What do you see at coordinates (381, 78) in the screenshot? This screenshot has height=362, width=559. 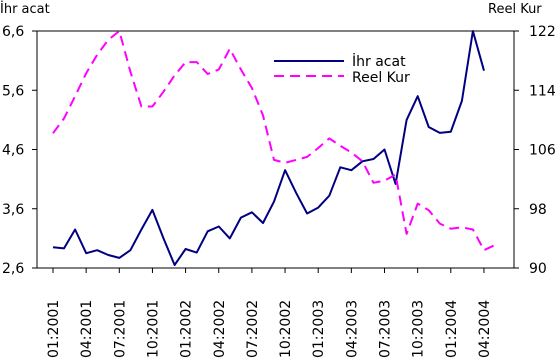 I see `legend-label-reel-kur: Reel Kur` at bounding box center [381, 78].